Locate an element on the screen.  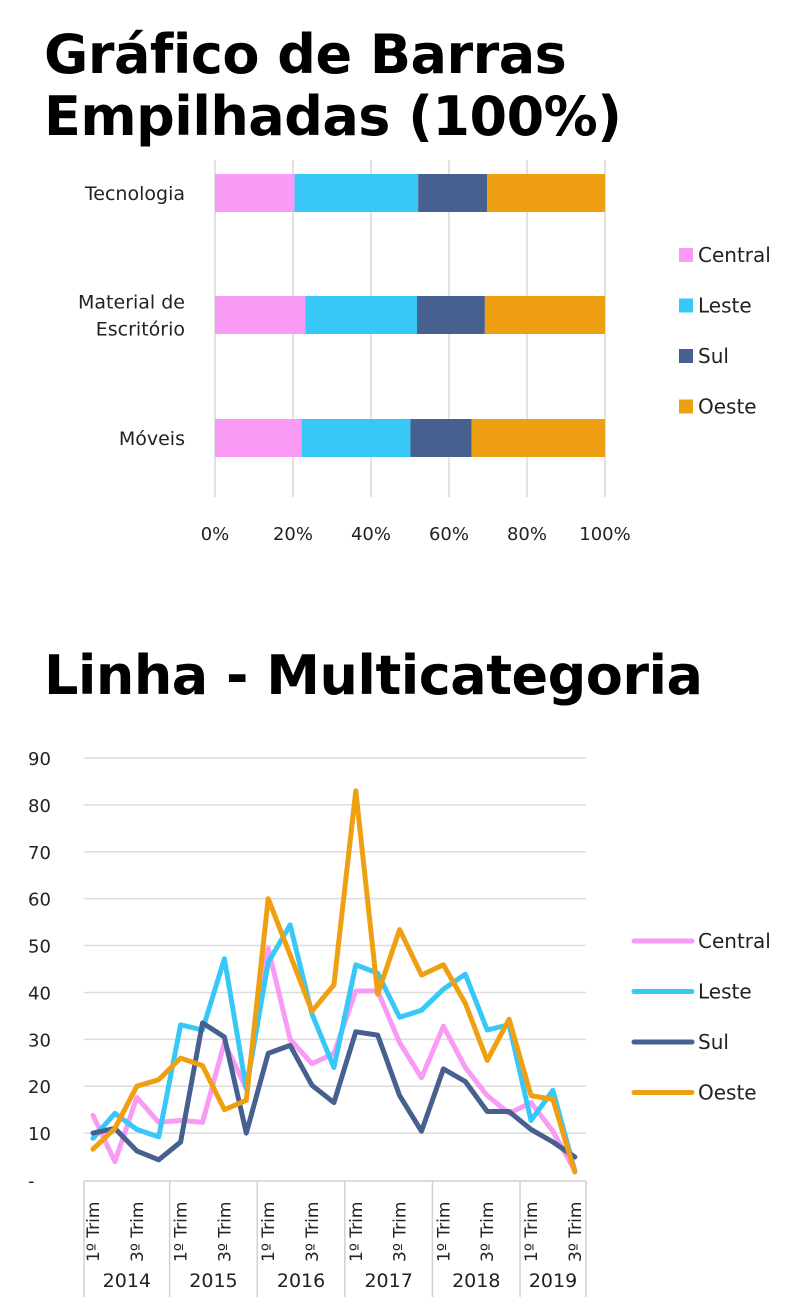
line-y-tick-label: 70 is located at coordinates (39, 853).